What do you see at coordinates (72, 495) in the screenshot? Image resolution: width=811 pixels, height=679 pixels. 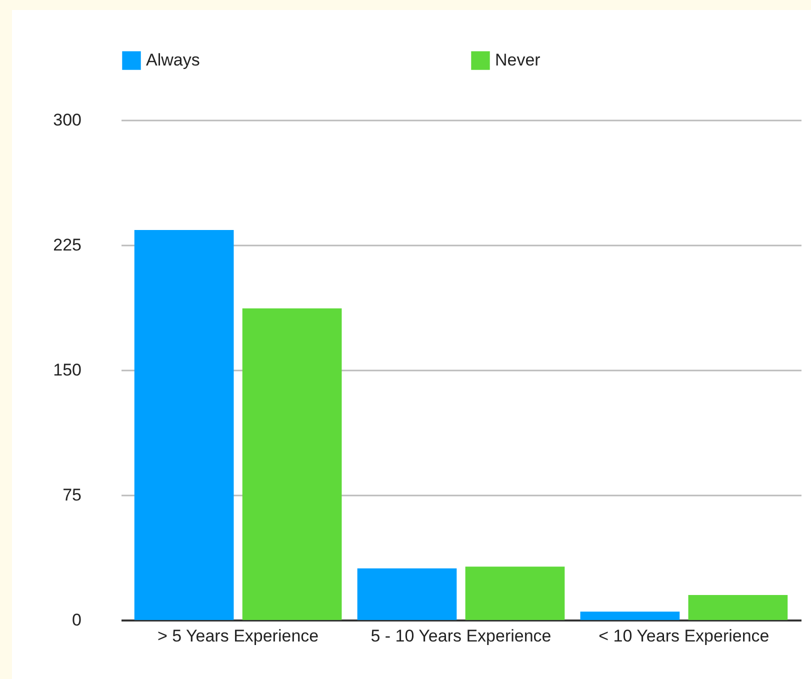 I see `y-tick-label: 75` at bounding box center [72, 495].